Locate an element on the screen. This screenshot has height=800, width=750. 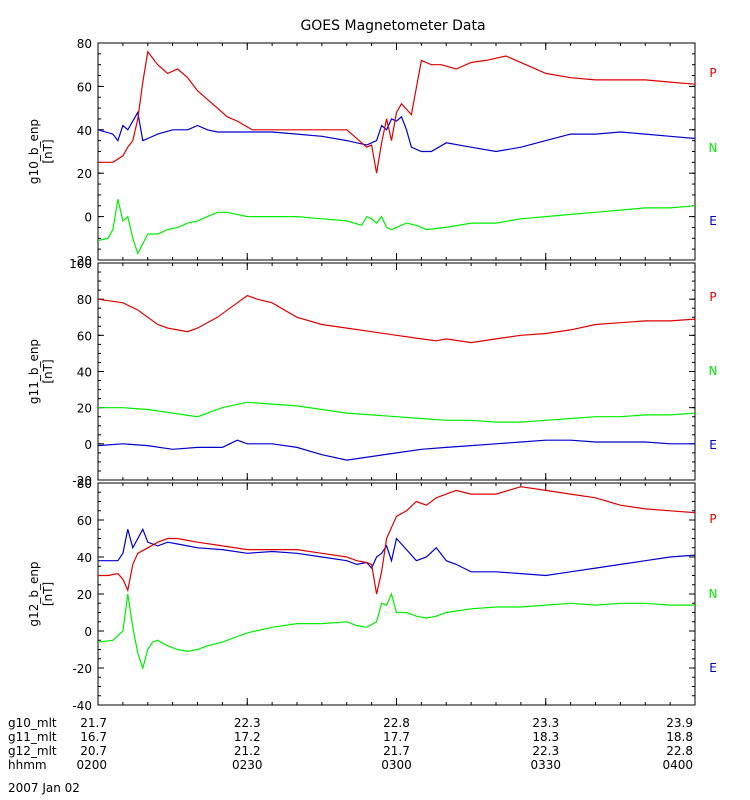
x-row-label: hhmm is located at coordinates (27, 765).